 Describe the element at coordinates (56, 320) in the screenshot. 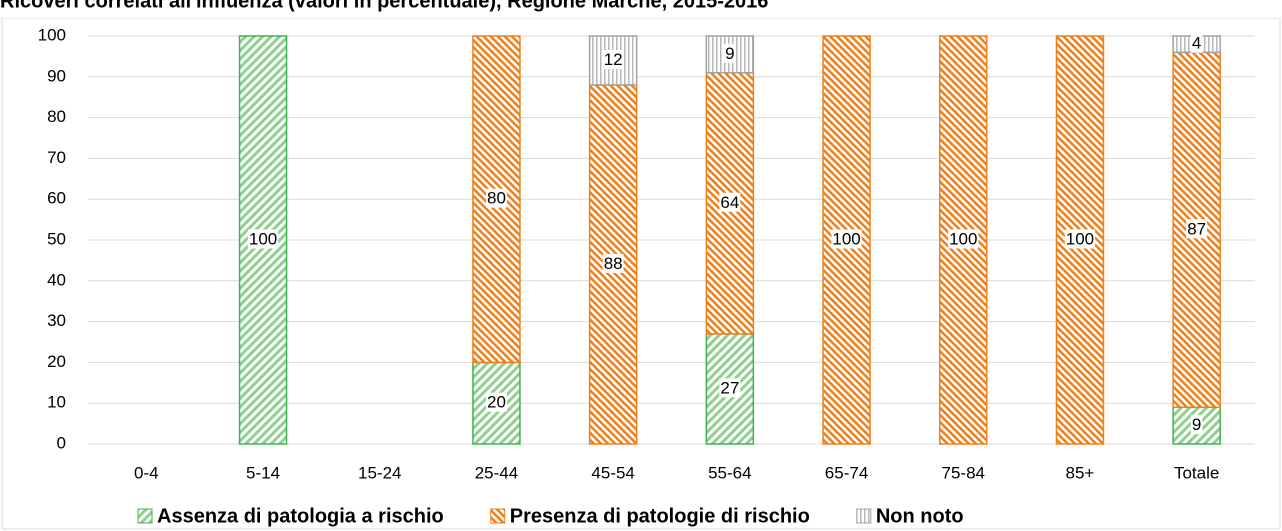

I see `y-tick-label: 30` at that location.